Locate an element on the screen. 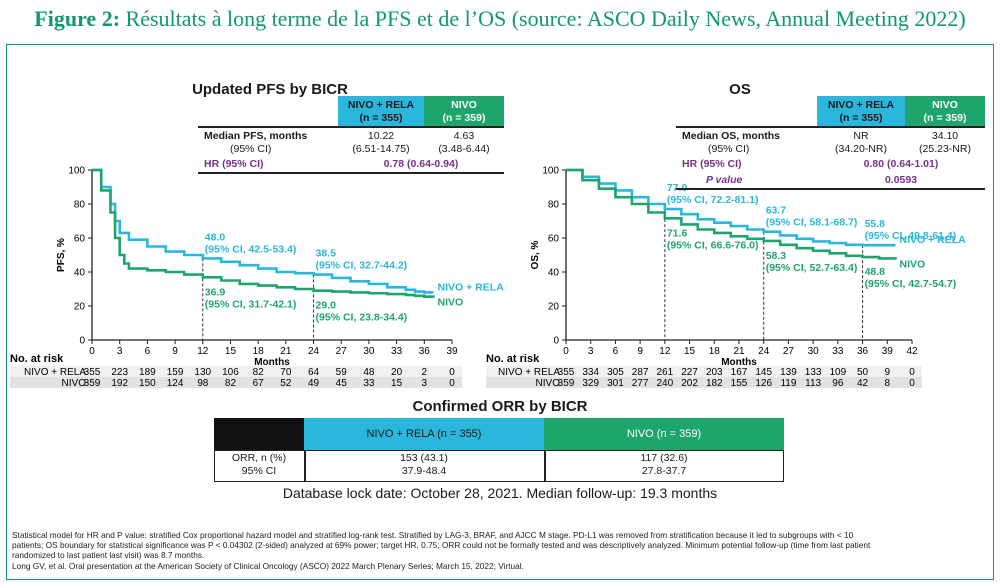 This screenshot has width=1000, height=584. pfs-y-tick-label: 100 is located at coordinates (76, 171).